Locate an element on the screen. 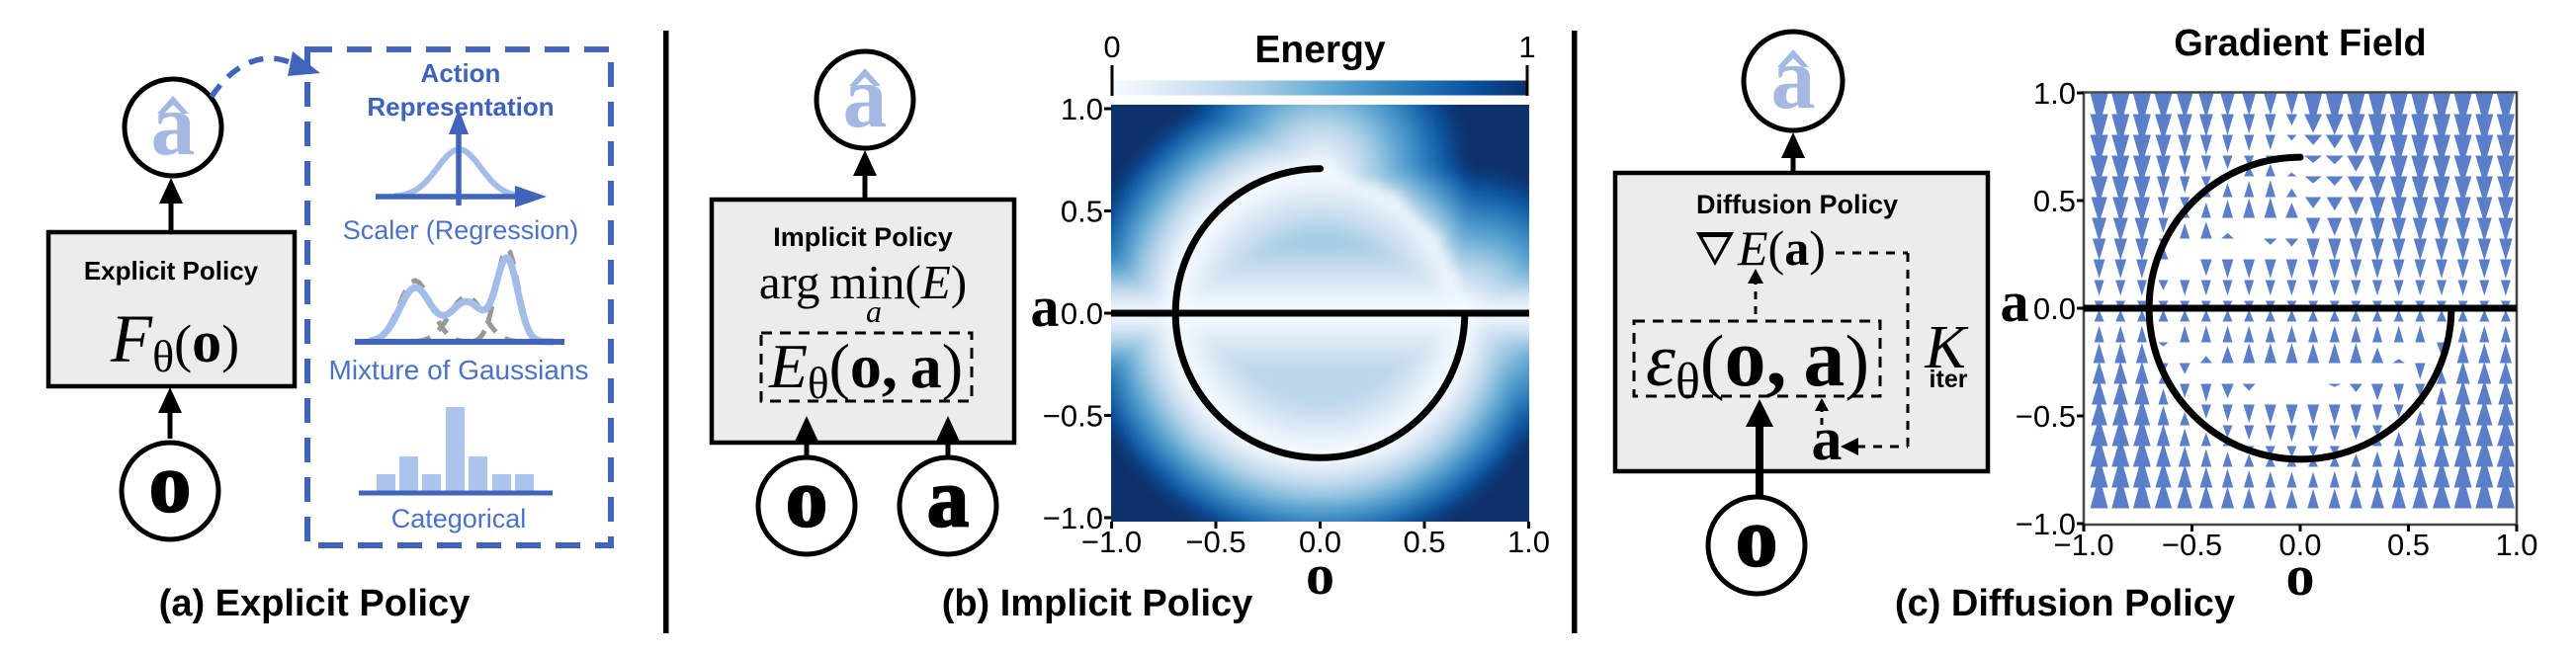  svg-text: Eθ(o, a) is located at coordinates (865, 370).